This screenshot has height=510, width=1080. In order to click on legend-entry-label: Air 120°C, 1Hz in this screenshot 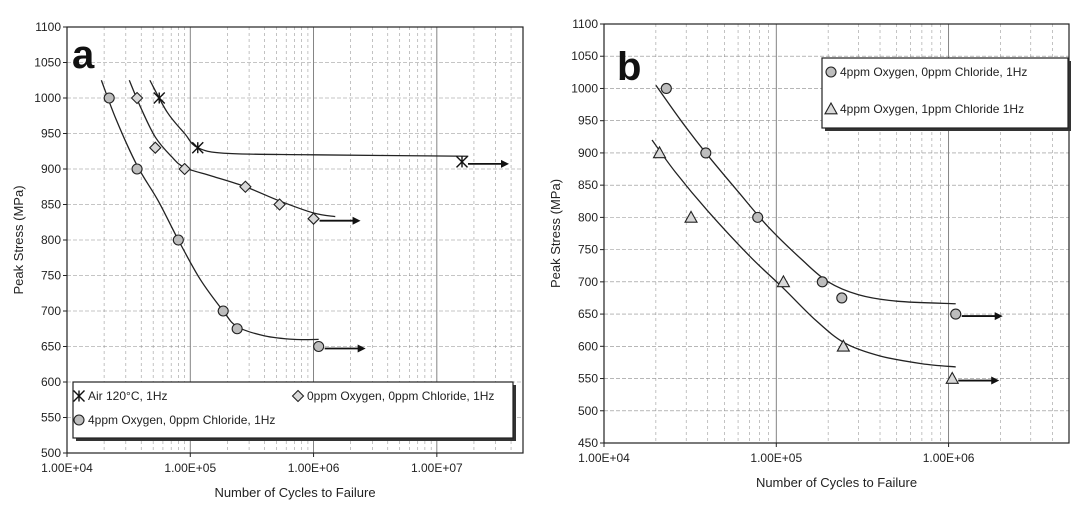, I will do `click(128, 396)`.